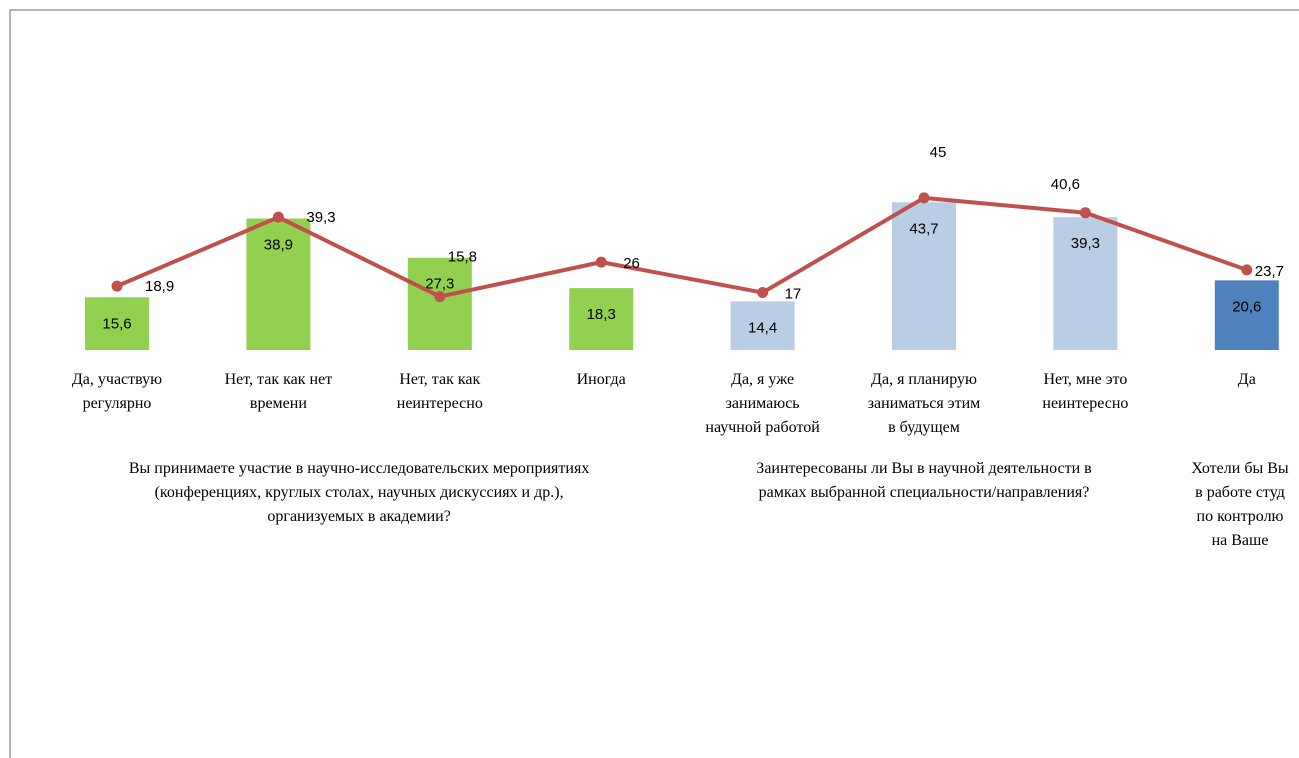  I want to click on bar-value-label: 14,4, so click(762, 327).